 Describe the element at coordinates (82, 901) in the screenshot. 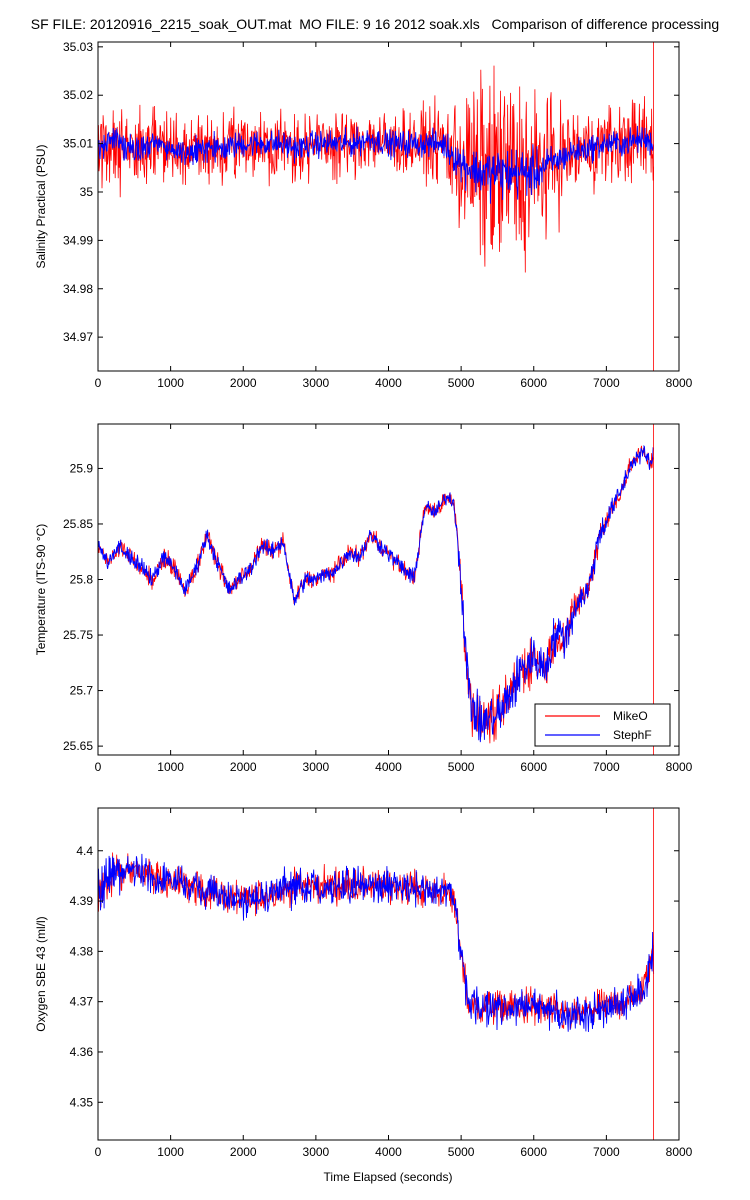

I see `y-tick-label: 4.39` at that location.